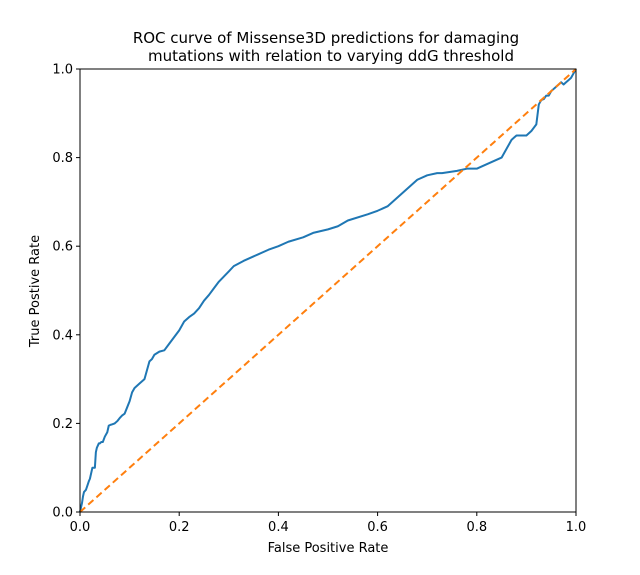  What do you see at coordinates (328, 548) in the screenshot?
I see `x-axis-label: False Positive Rate` at bounding box center [328, 548].